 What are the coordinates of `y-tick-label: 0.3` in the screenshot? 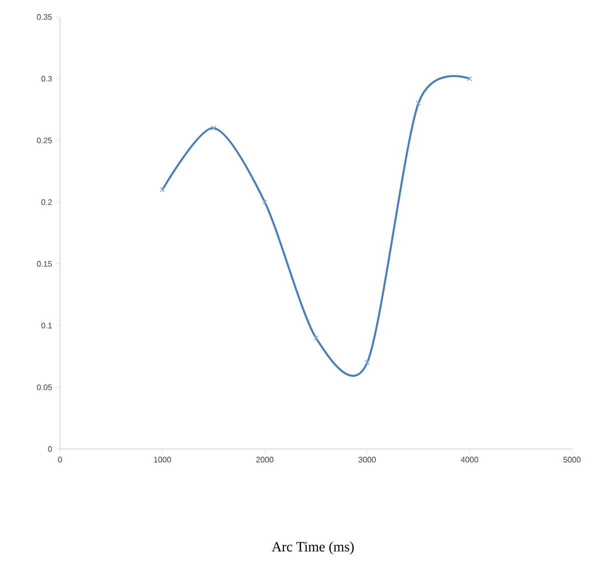 It's located at (46, 79).